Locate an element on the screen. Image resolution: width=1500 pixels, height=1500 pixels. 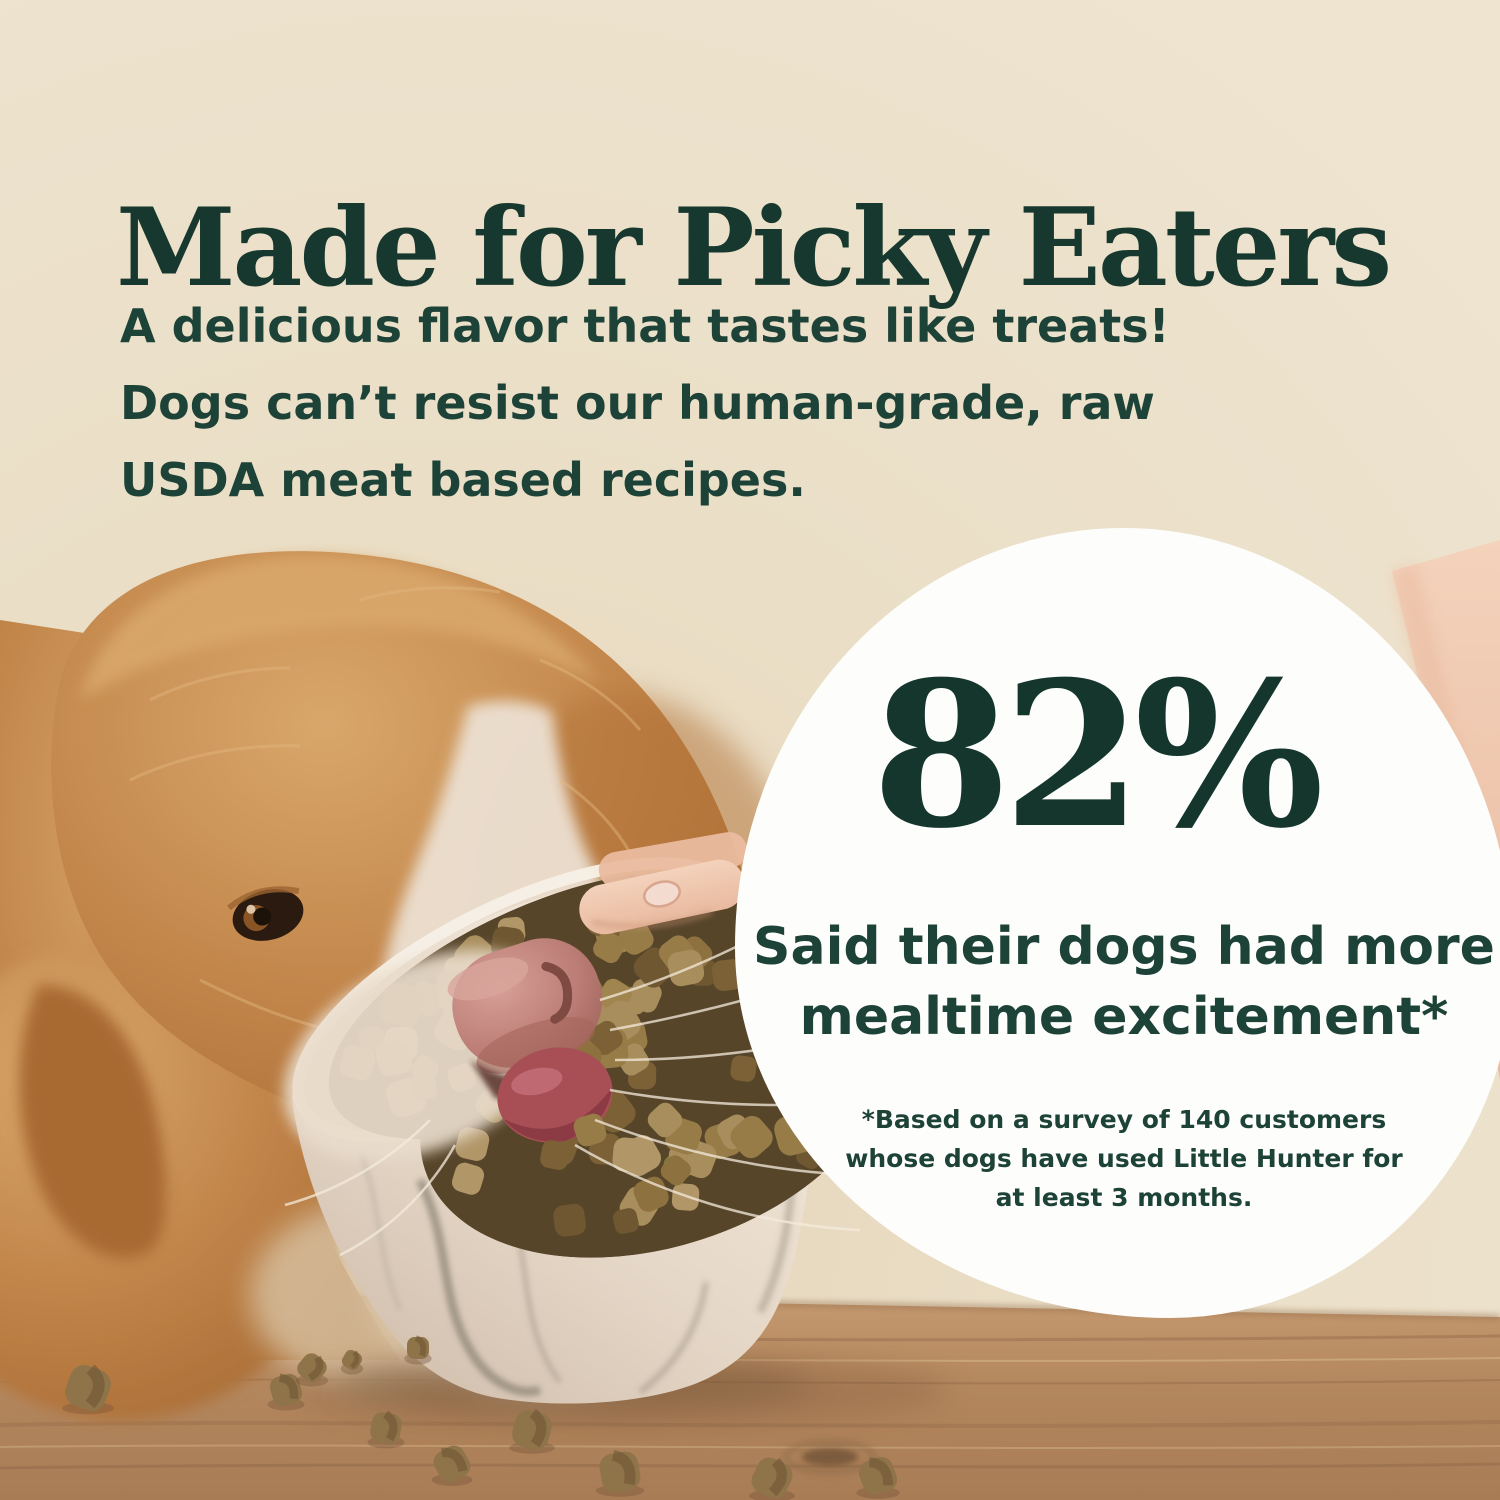
stat-footnote-line: at least 3 months. is located at coordinates (1124, 1197).